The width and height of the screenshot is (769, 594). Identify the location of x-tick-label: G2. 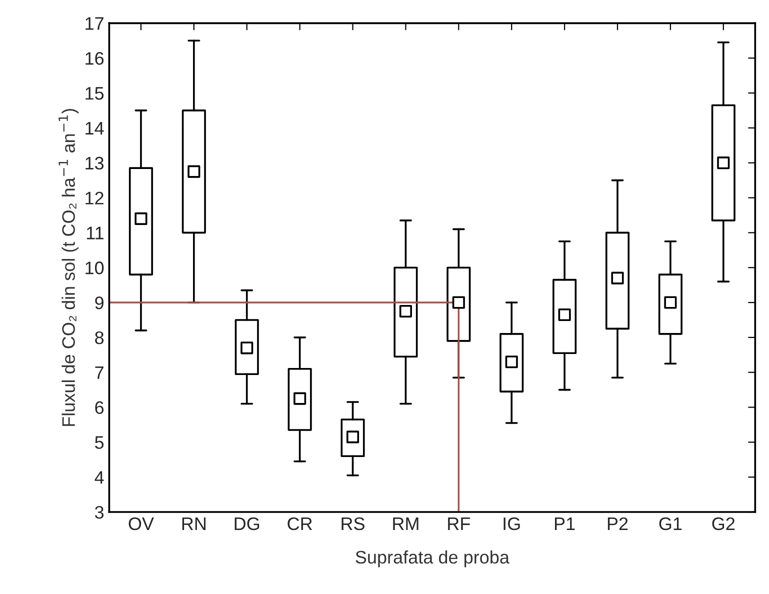
(723, 523).